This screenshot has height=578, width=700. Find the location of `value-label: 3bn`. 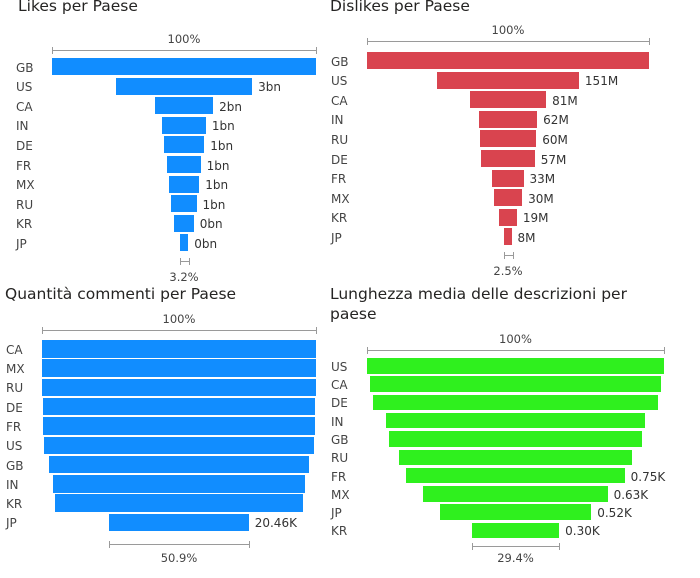

value-label: 3bn is located at coordinates (269, 87).